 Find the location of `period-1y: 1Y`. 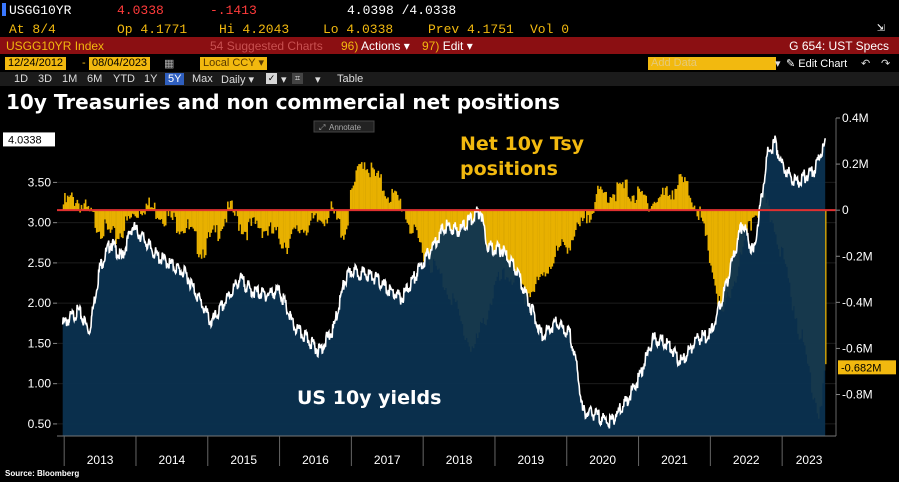

period-1y: 1Y is located at coordinates (151, 79).